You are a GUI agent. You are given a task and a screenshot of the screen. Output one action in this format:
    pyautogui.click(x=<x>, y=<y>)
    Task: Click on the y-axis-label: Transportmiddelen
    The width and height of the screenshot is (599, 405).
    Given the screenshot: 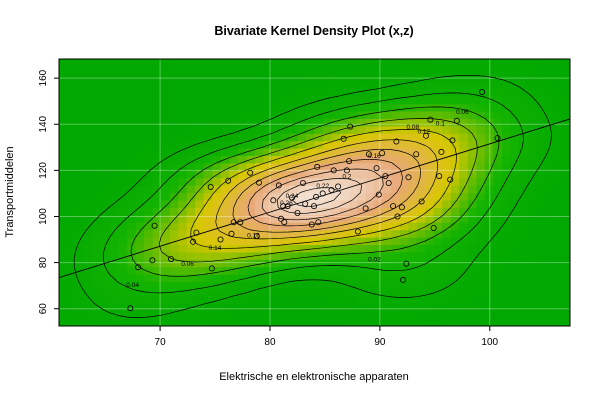 What is the action you would take?
    pyautogui.click(x=10, y=191)
    